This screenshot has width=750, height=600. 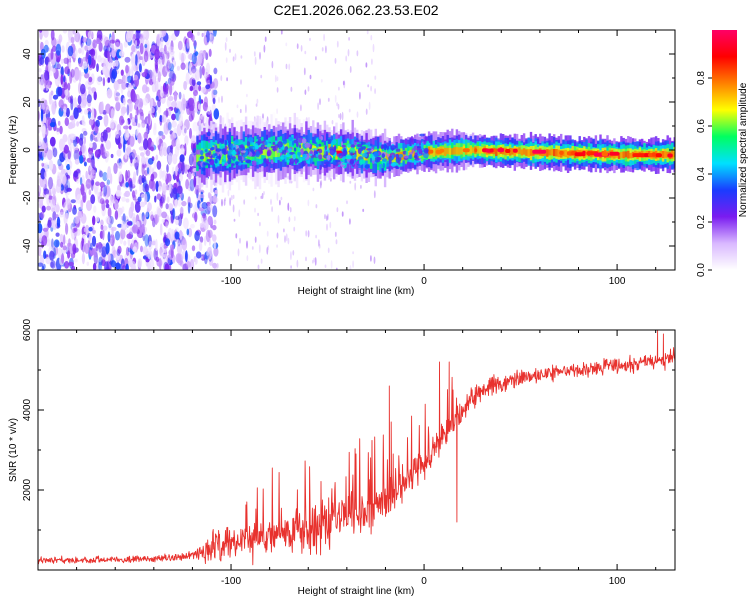 What do you see at coordinates (356, 291) in the screenshot?
I see `spectrogram-xlabel: Height of straight line (km)` at bounding box center [356, 291].